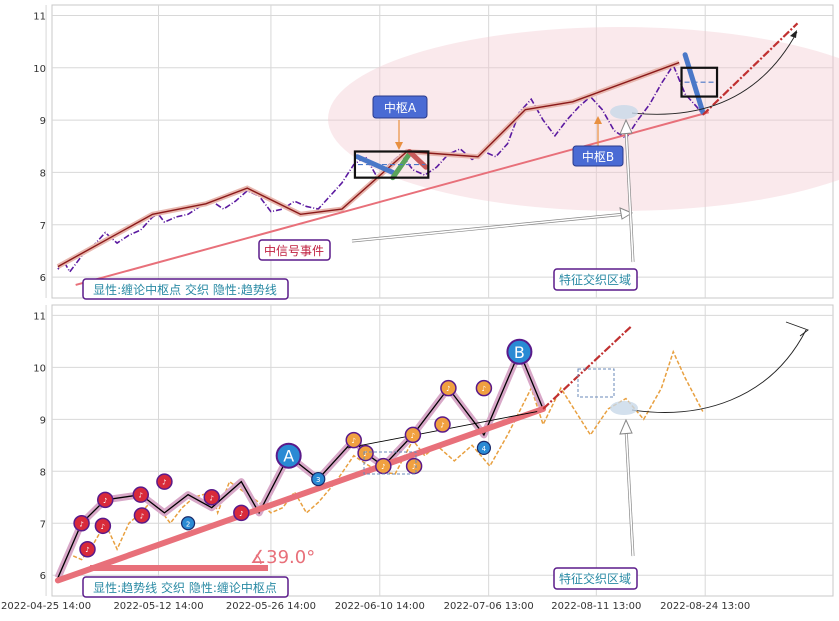  Describe the element at coordinates (43, 420) in the screenshot. I see `bottom-ytick-label: 9` at that location.